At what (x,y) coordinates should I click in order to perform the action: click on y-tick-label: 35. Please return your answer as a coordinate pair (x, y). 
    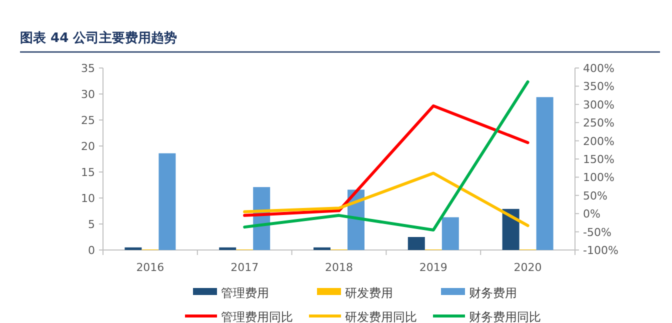
    Looking at the image, I should click on (88, 68).